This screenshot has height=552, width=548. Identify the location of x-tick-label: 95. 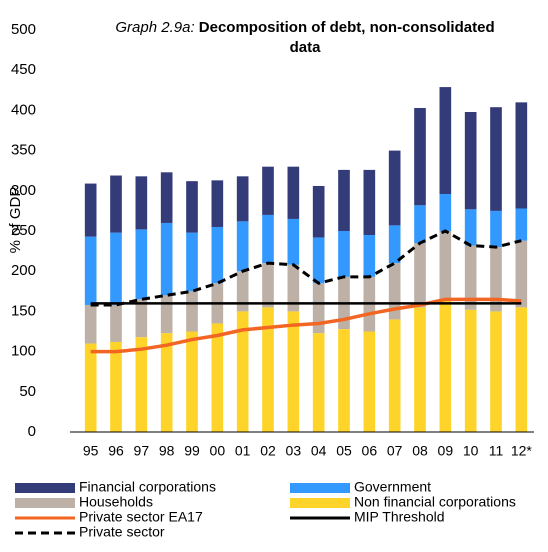
(91, 451).